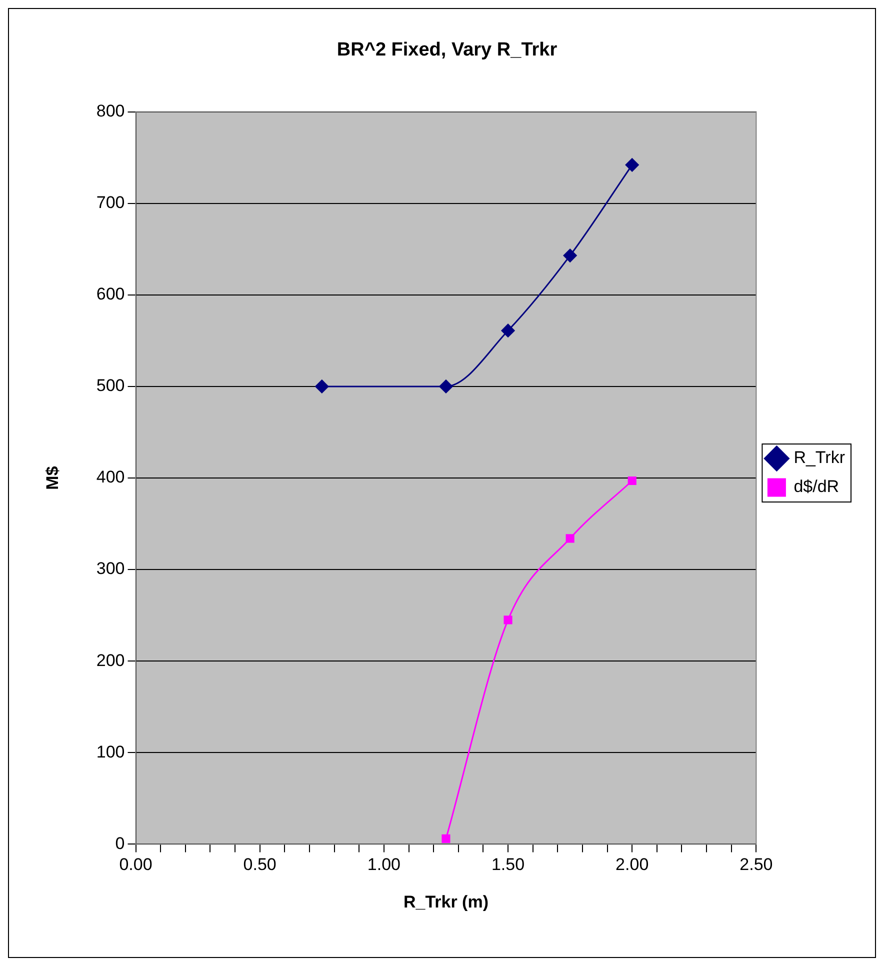 The height and width of the screenshot is (968, 886). Describe the element at coordinates (110, 568) in the screenshot. I see `y-tick-label: 300` at that location.